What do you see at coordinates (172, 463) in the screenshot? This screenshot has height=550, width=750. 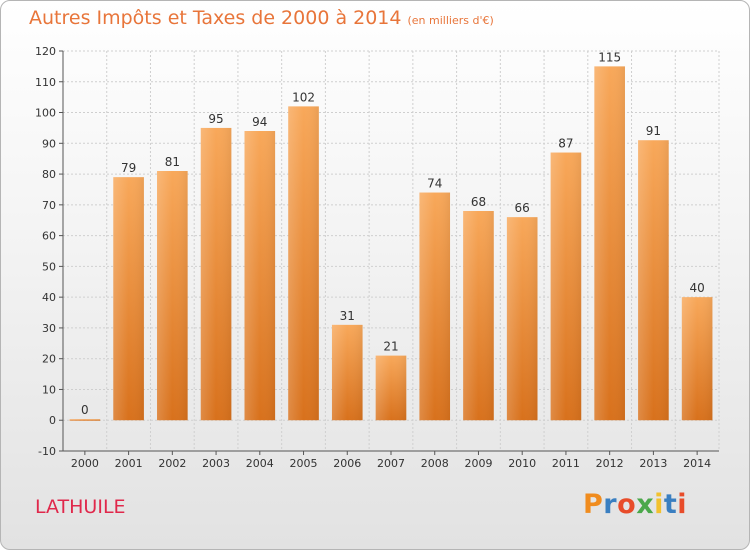 I see `x-tick-label: 2002` at bounding box center [172, 463].